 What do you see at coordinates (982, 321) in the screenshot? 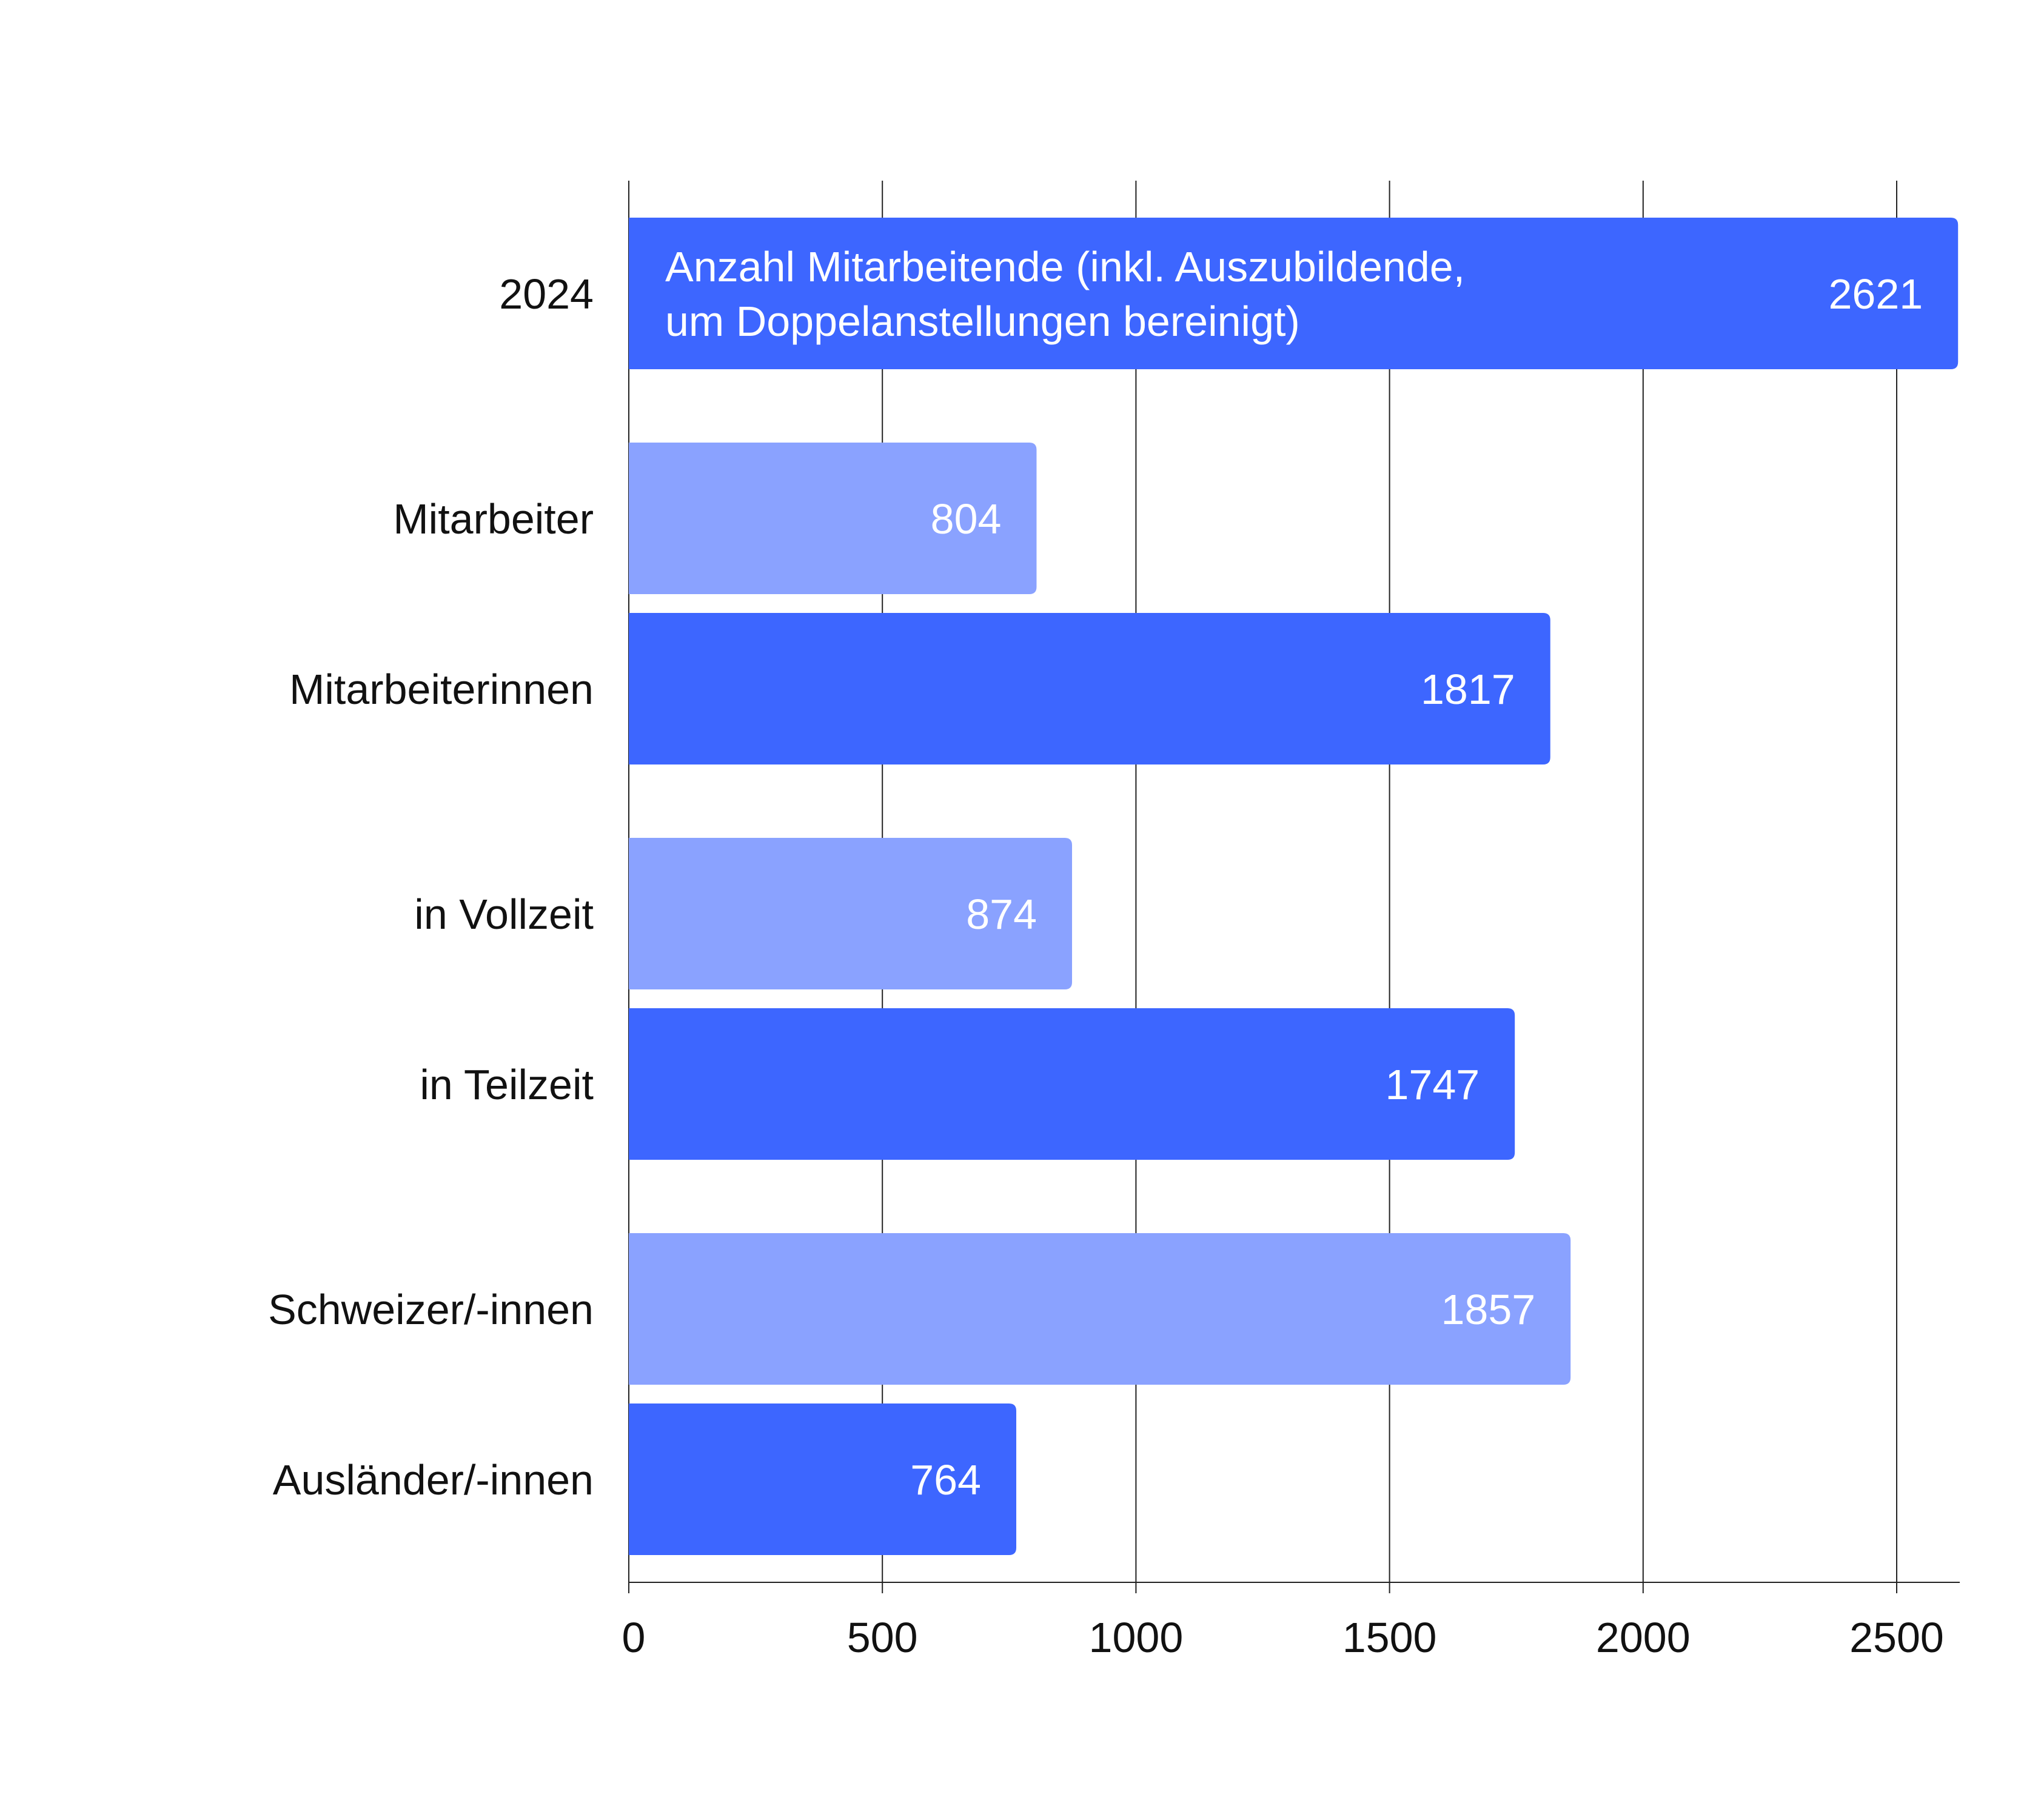
I see `bar-annotation-line: um Doppelanstellungen bereinigt)` at bounding box center [982, 321].